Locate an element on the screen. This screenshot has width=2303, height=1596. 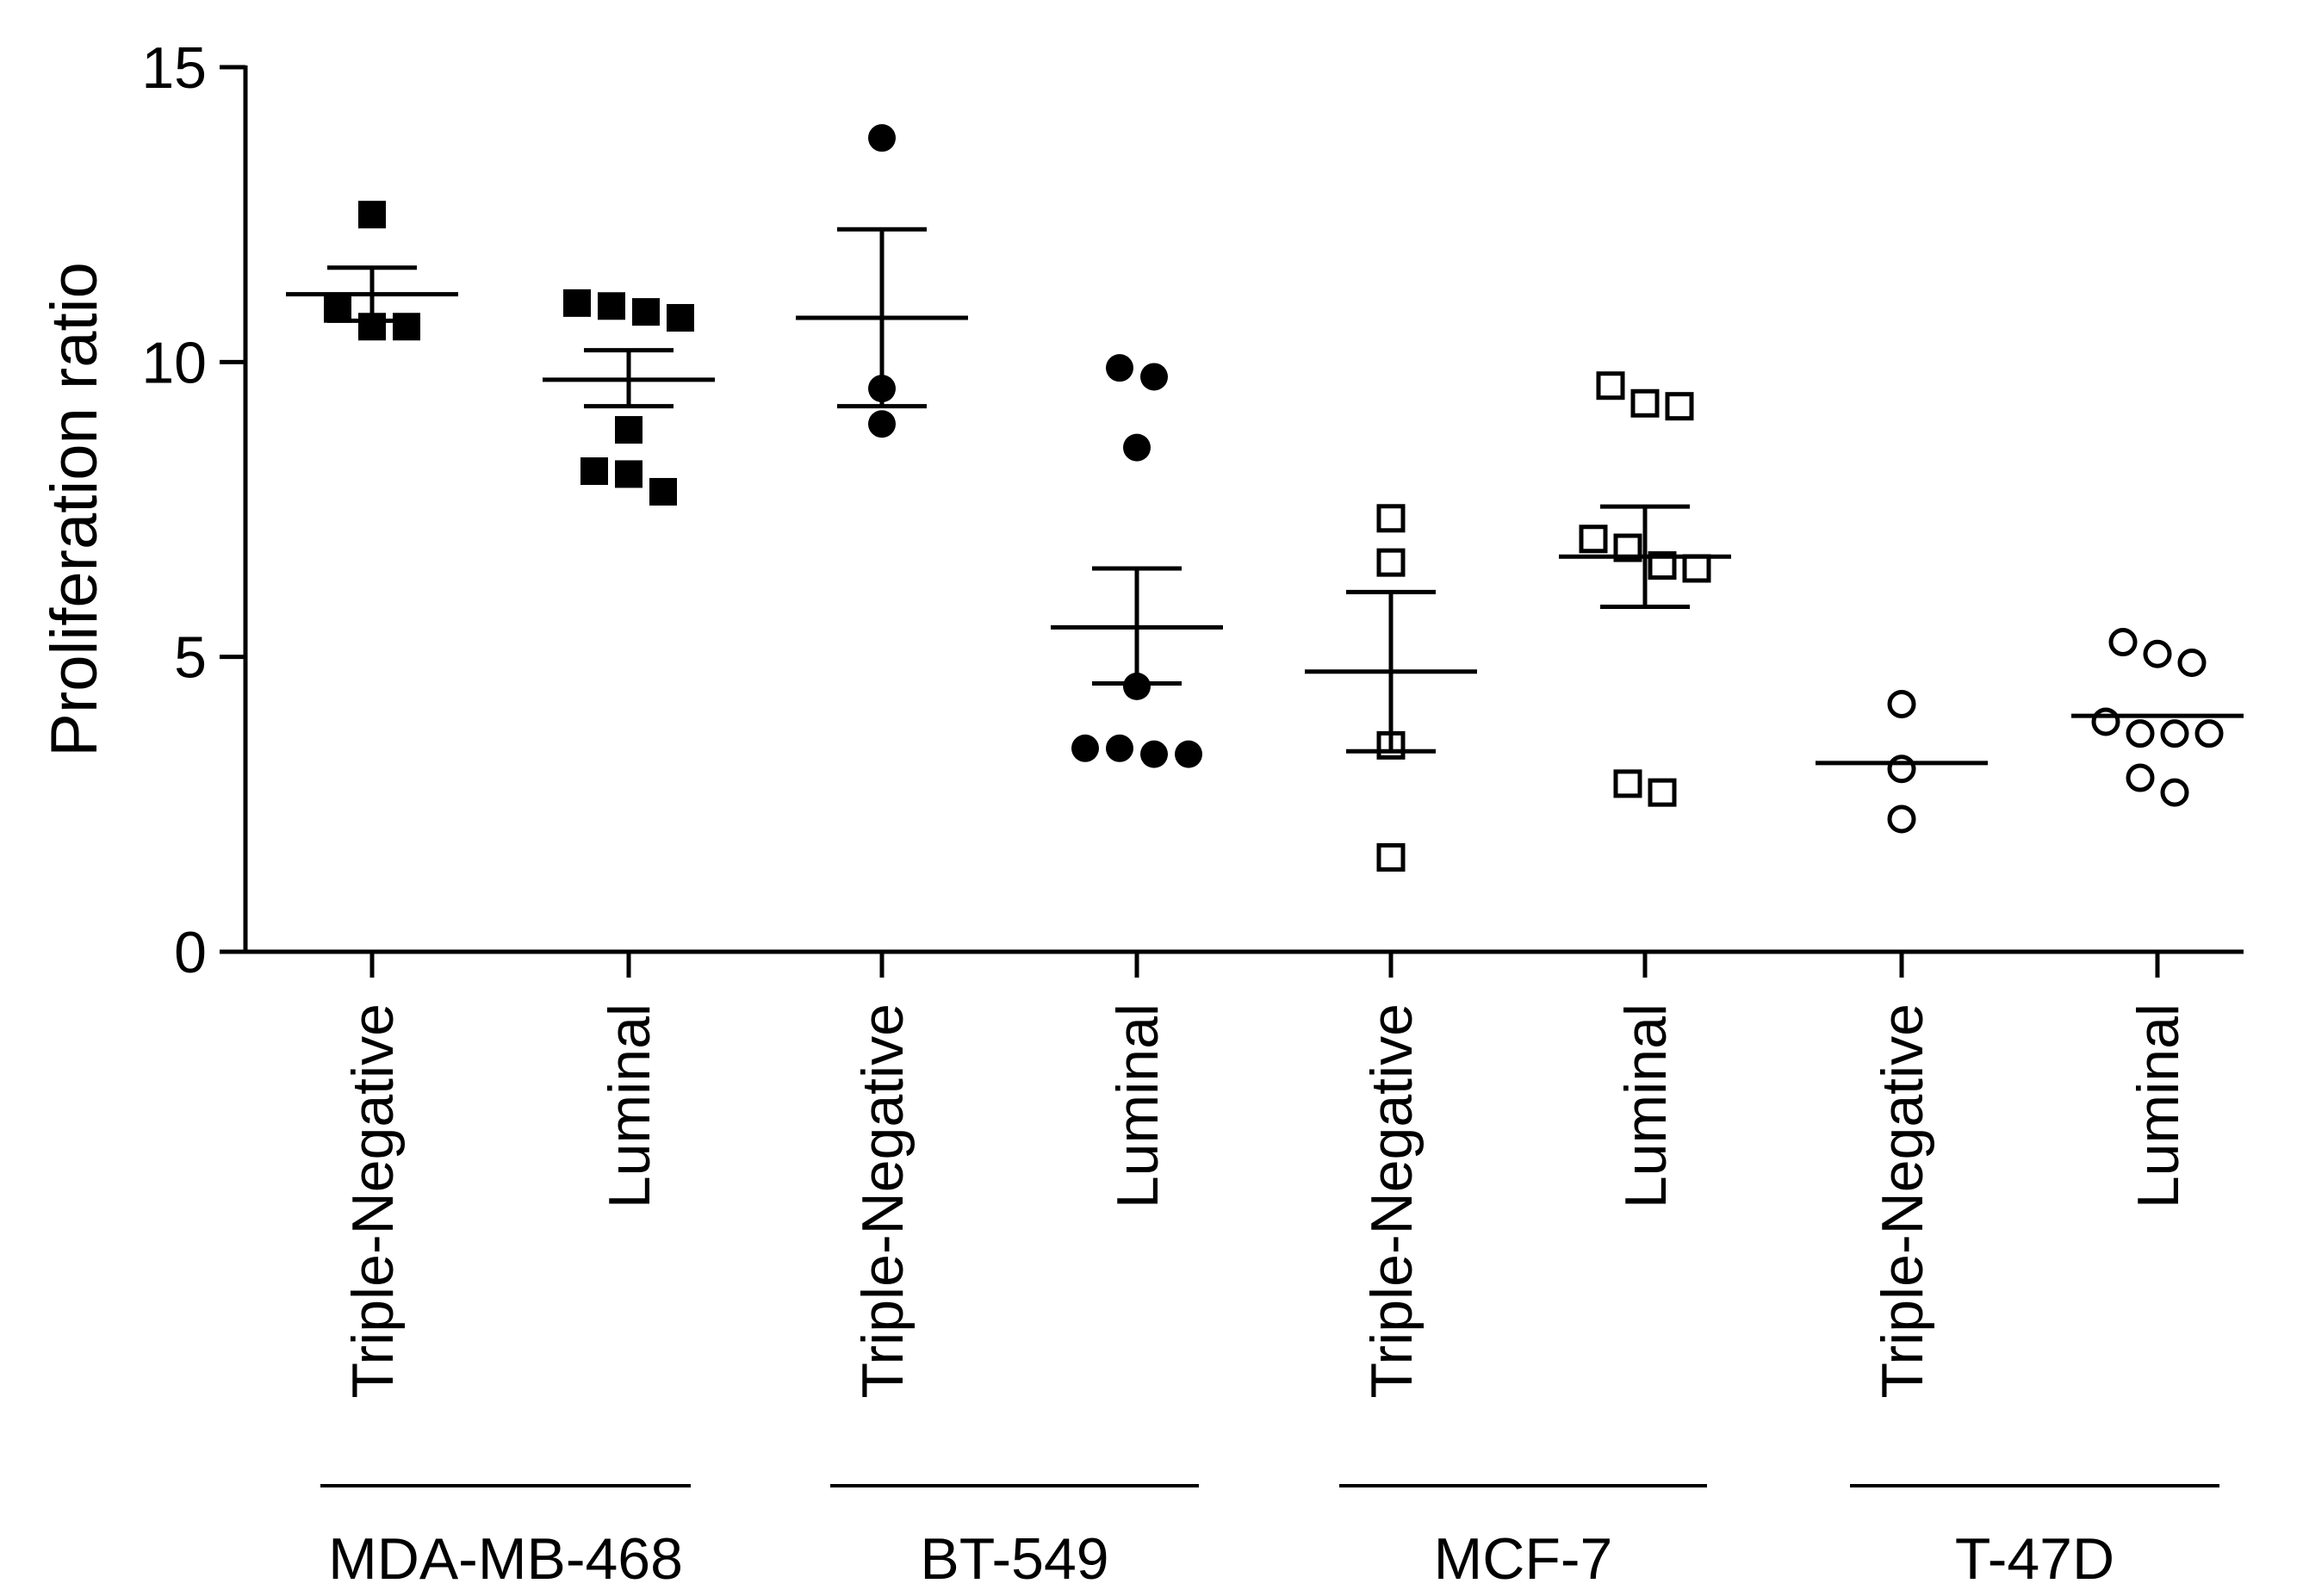
group-label: BT-549 is located at coordinates (1014, 1559).